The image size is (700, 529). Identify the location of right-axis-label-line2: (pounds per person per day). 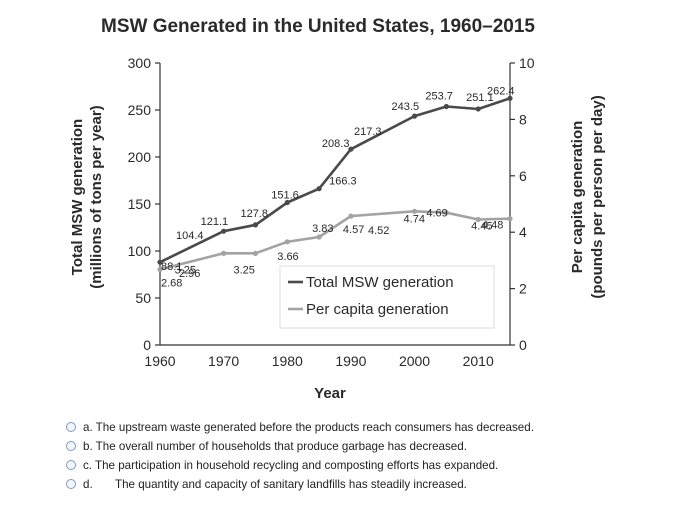
(597, 196).